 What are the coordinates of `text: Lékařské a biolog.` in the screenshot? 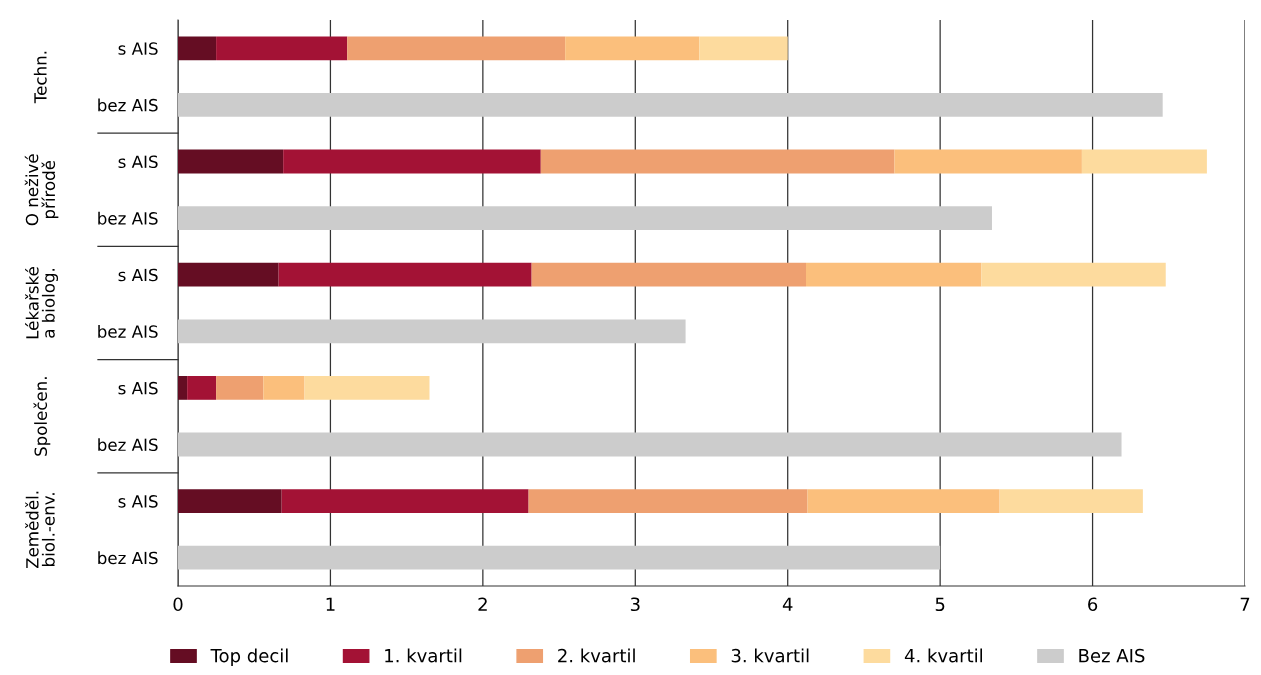 It's located at (42, 303).